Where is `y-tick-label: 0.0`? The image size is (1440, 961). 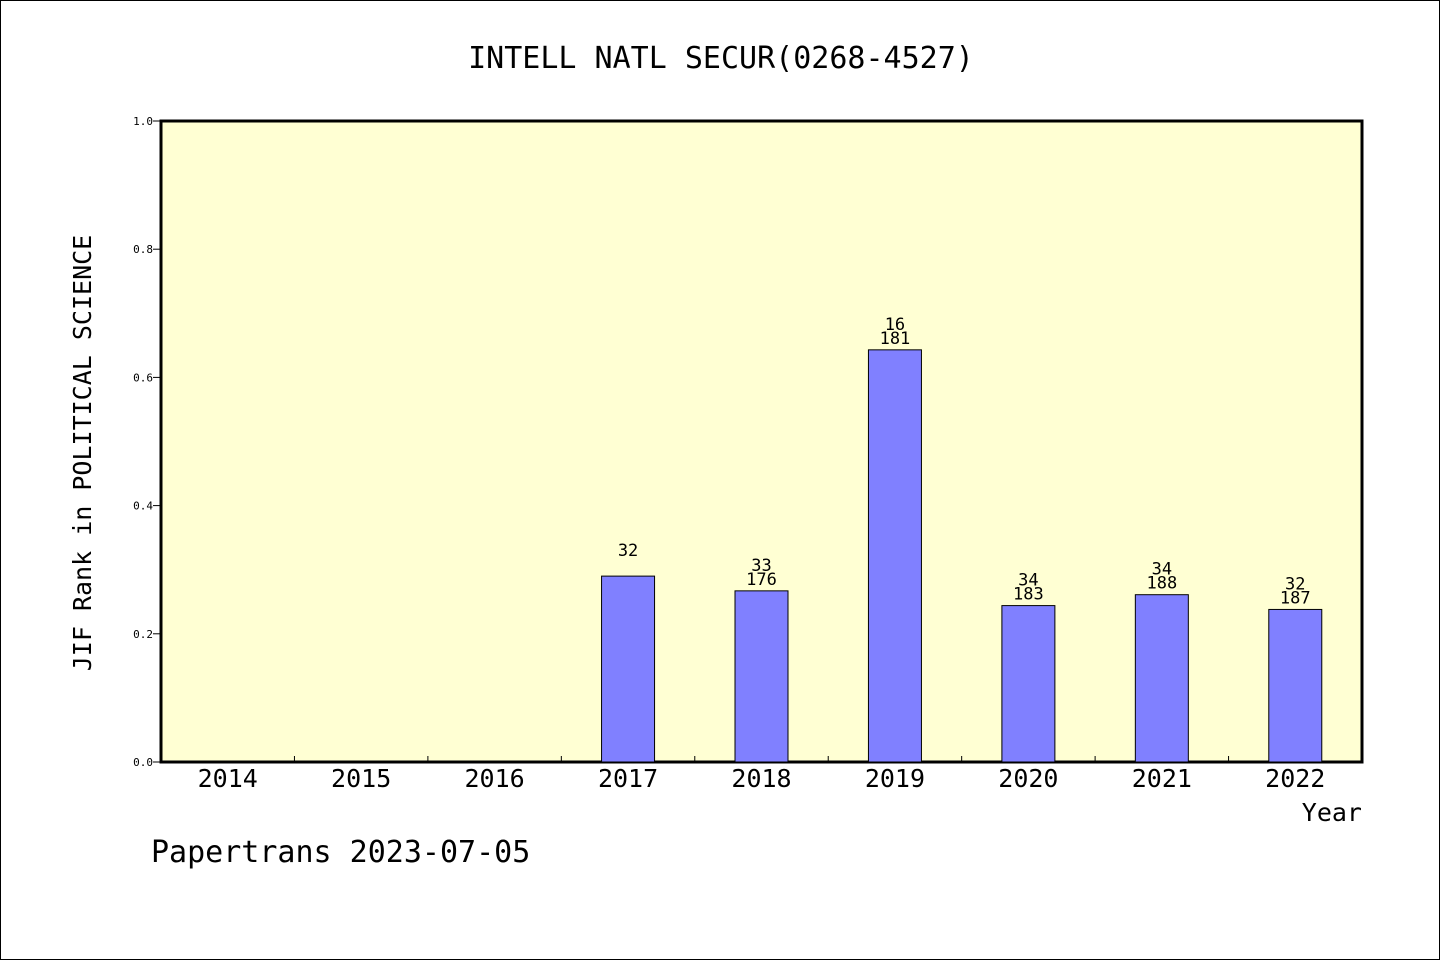
y-tick-label: 0.0 is located at coordinates (143, 762).